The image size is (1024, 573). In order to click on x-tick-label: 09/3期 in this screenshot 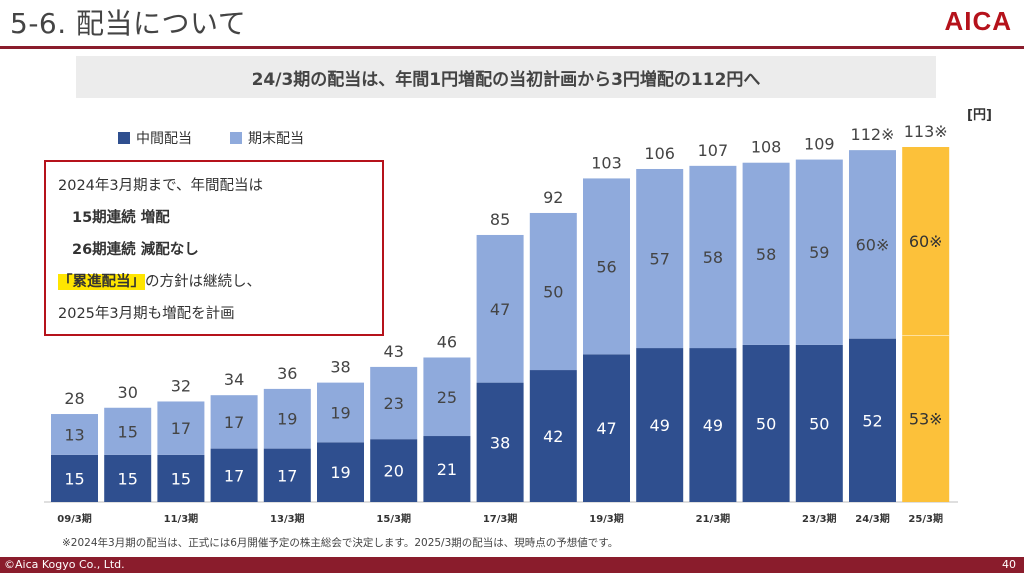, I will do `click(74, 518)`.